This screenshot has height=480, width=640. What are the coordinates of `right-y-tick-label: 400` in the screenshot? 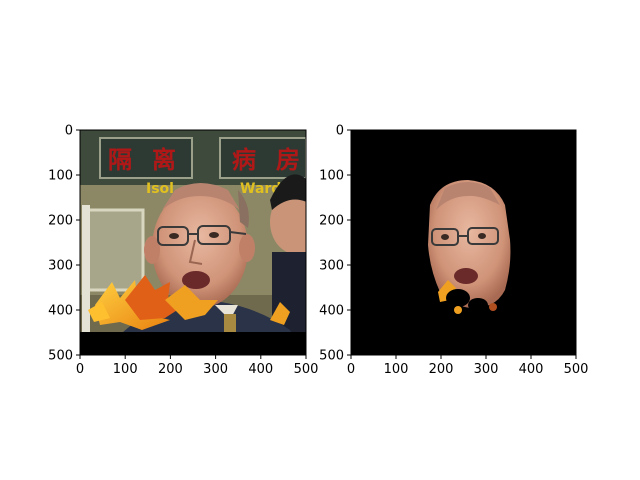 It's located at (331, 311).